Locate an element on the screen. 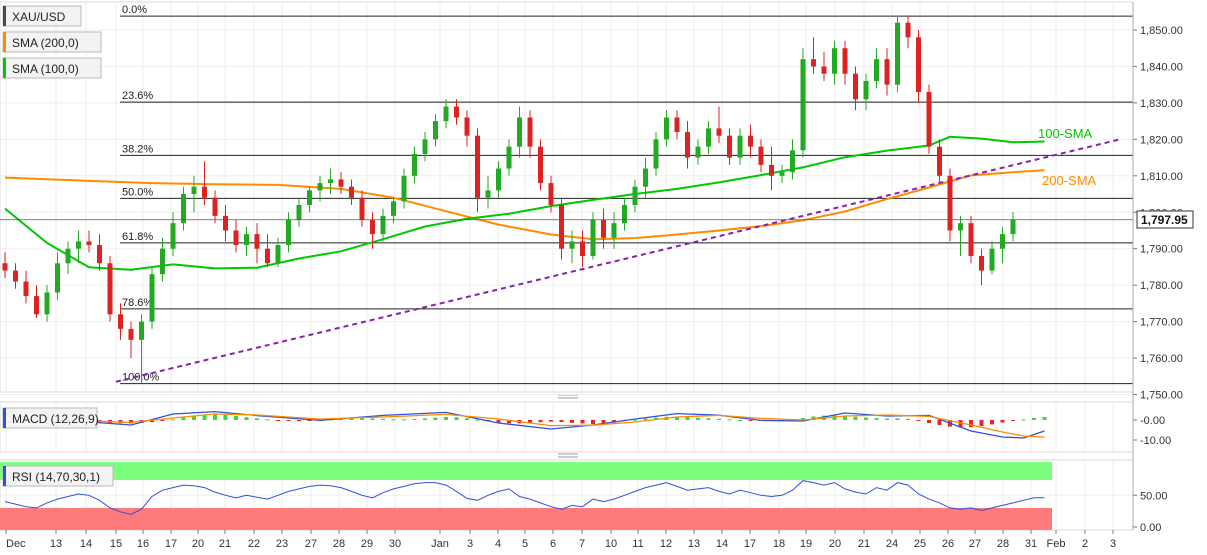 This screenshot has height=555, width=1207. y-tick-label: 1,850.00 is located at coordinates (1161, 31).